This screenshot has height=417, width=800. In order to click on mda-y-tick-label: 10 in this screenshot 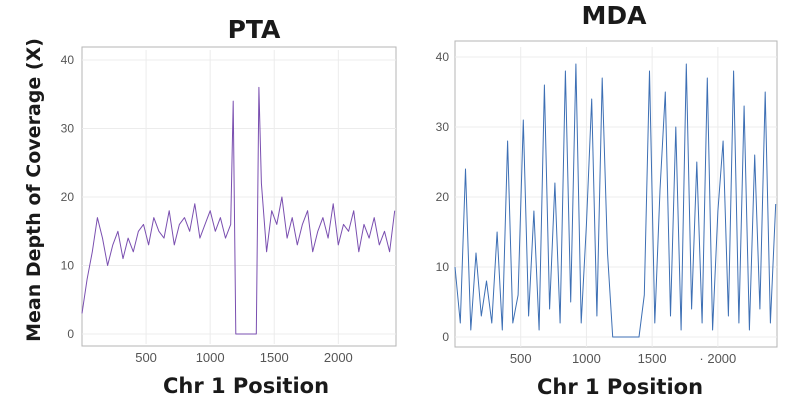, I will do `click(443, 267)`.